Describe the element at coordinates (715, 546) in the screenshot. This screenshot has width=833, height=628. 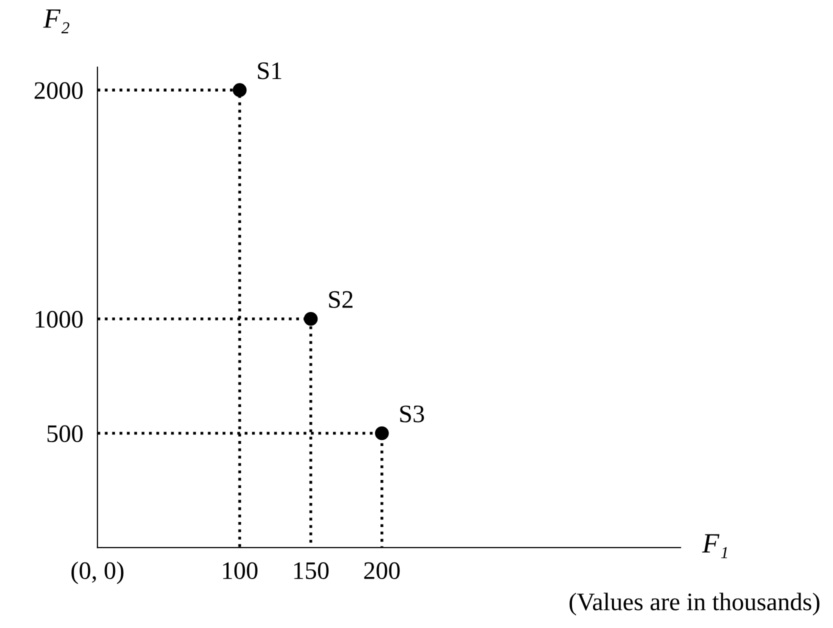
I see `x-axis-title: F₁` at that location.